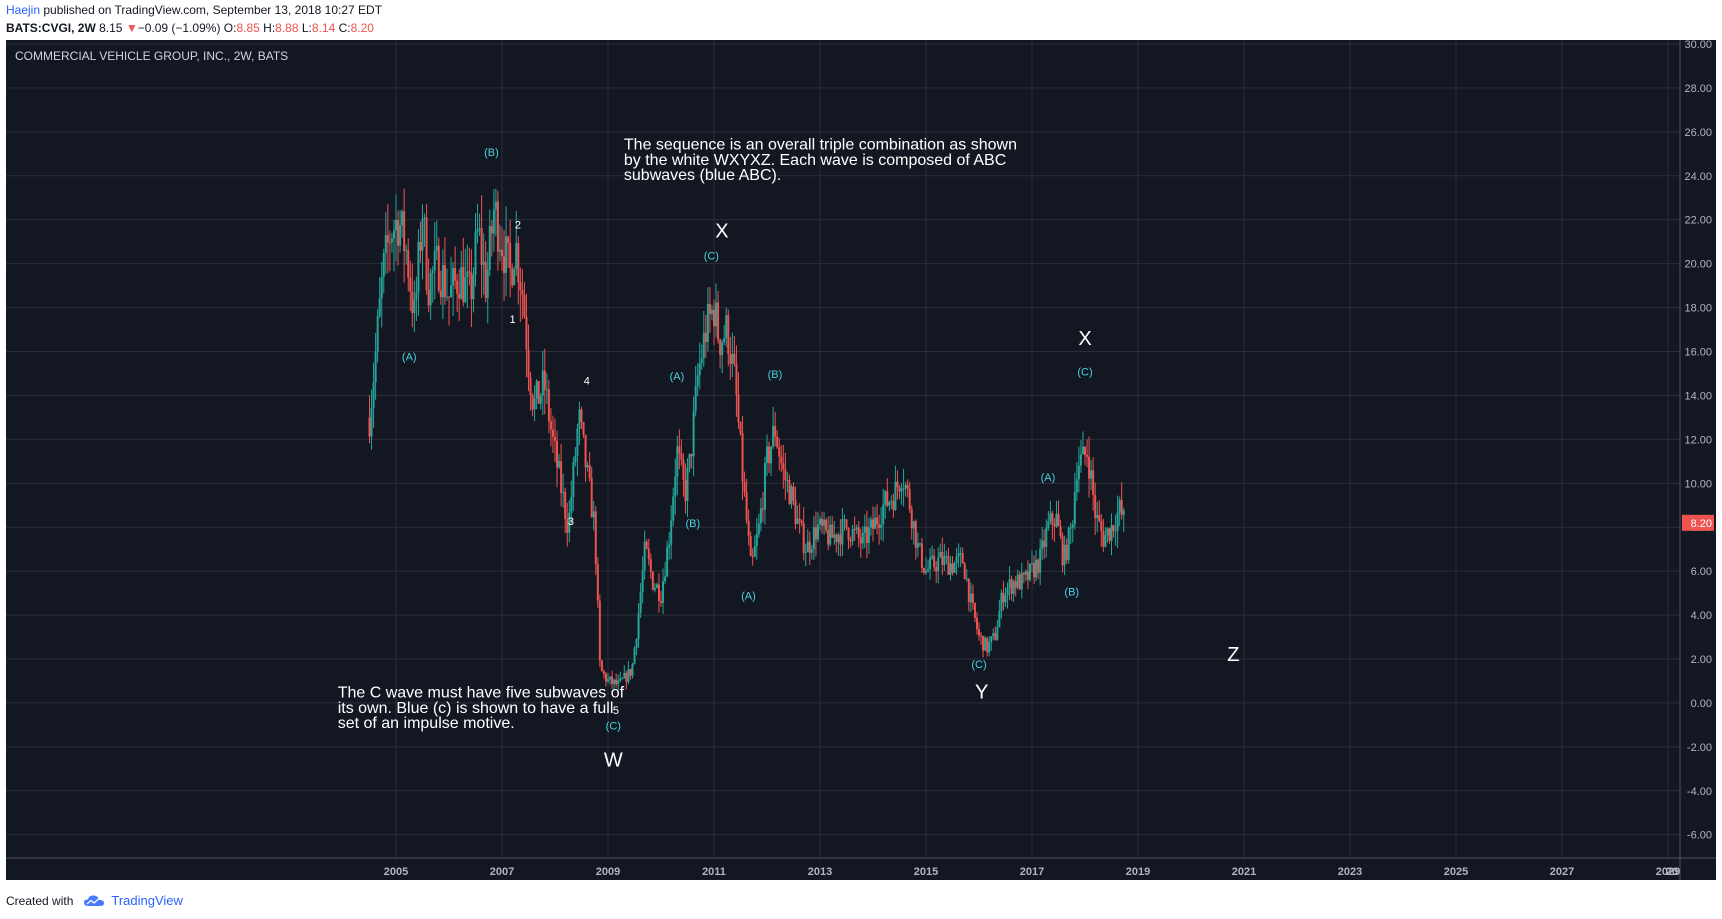 This screenshot has height=919, width=1722. I want to click on price-tick-label: 0.00, so click(1701, 704).